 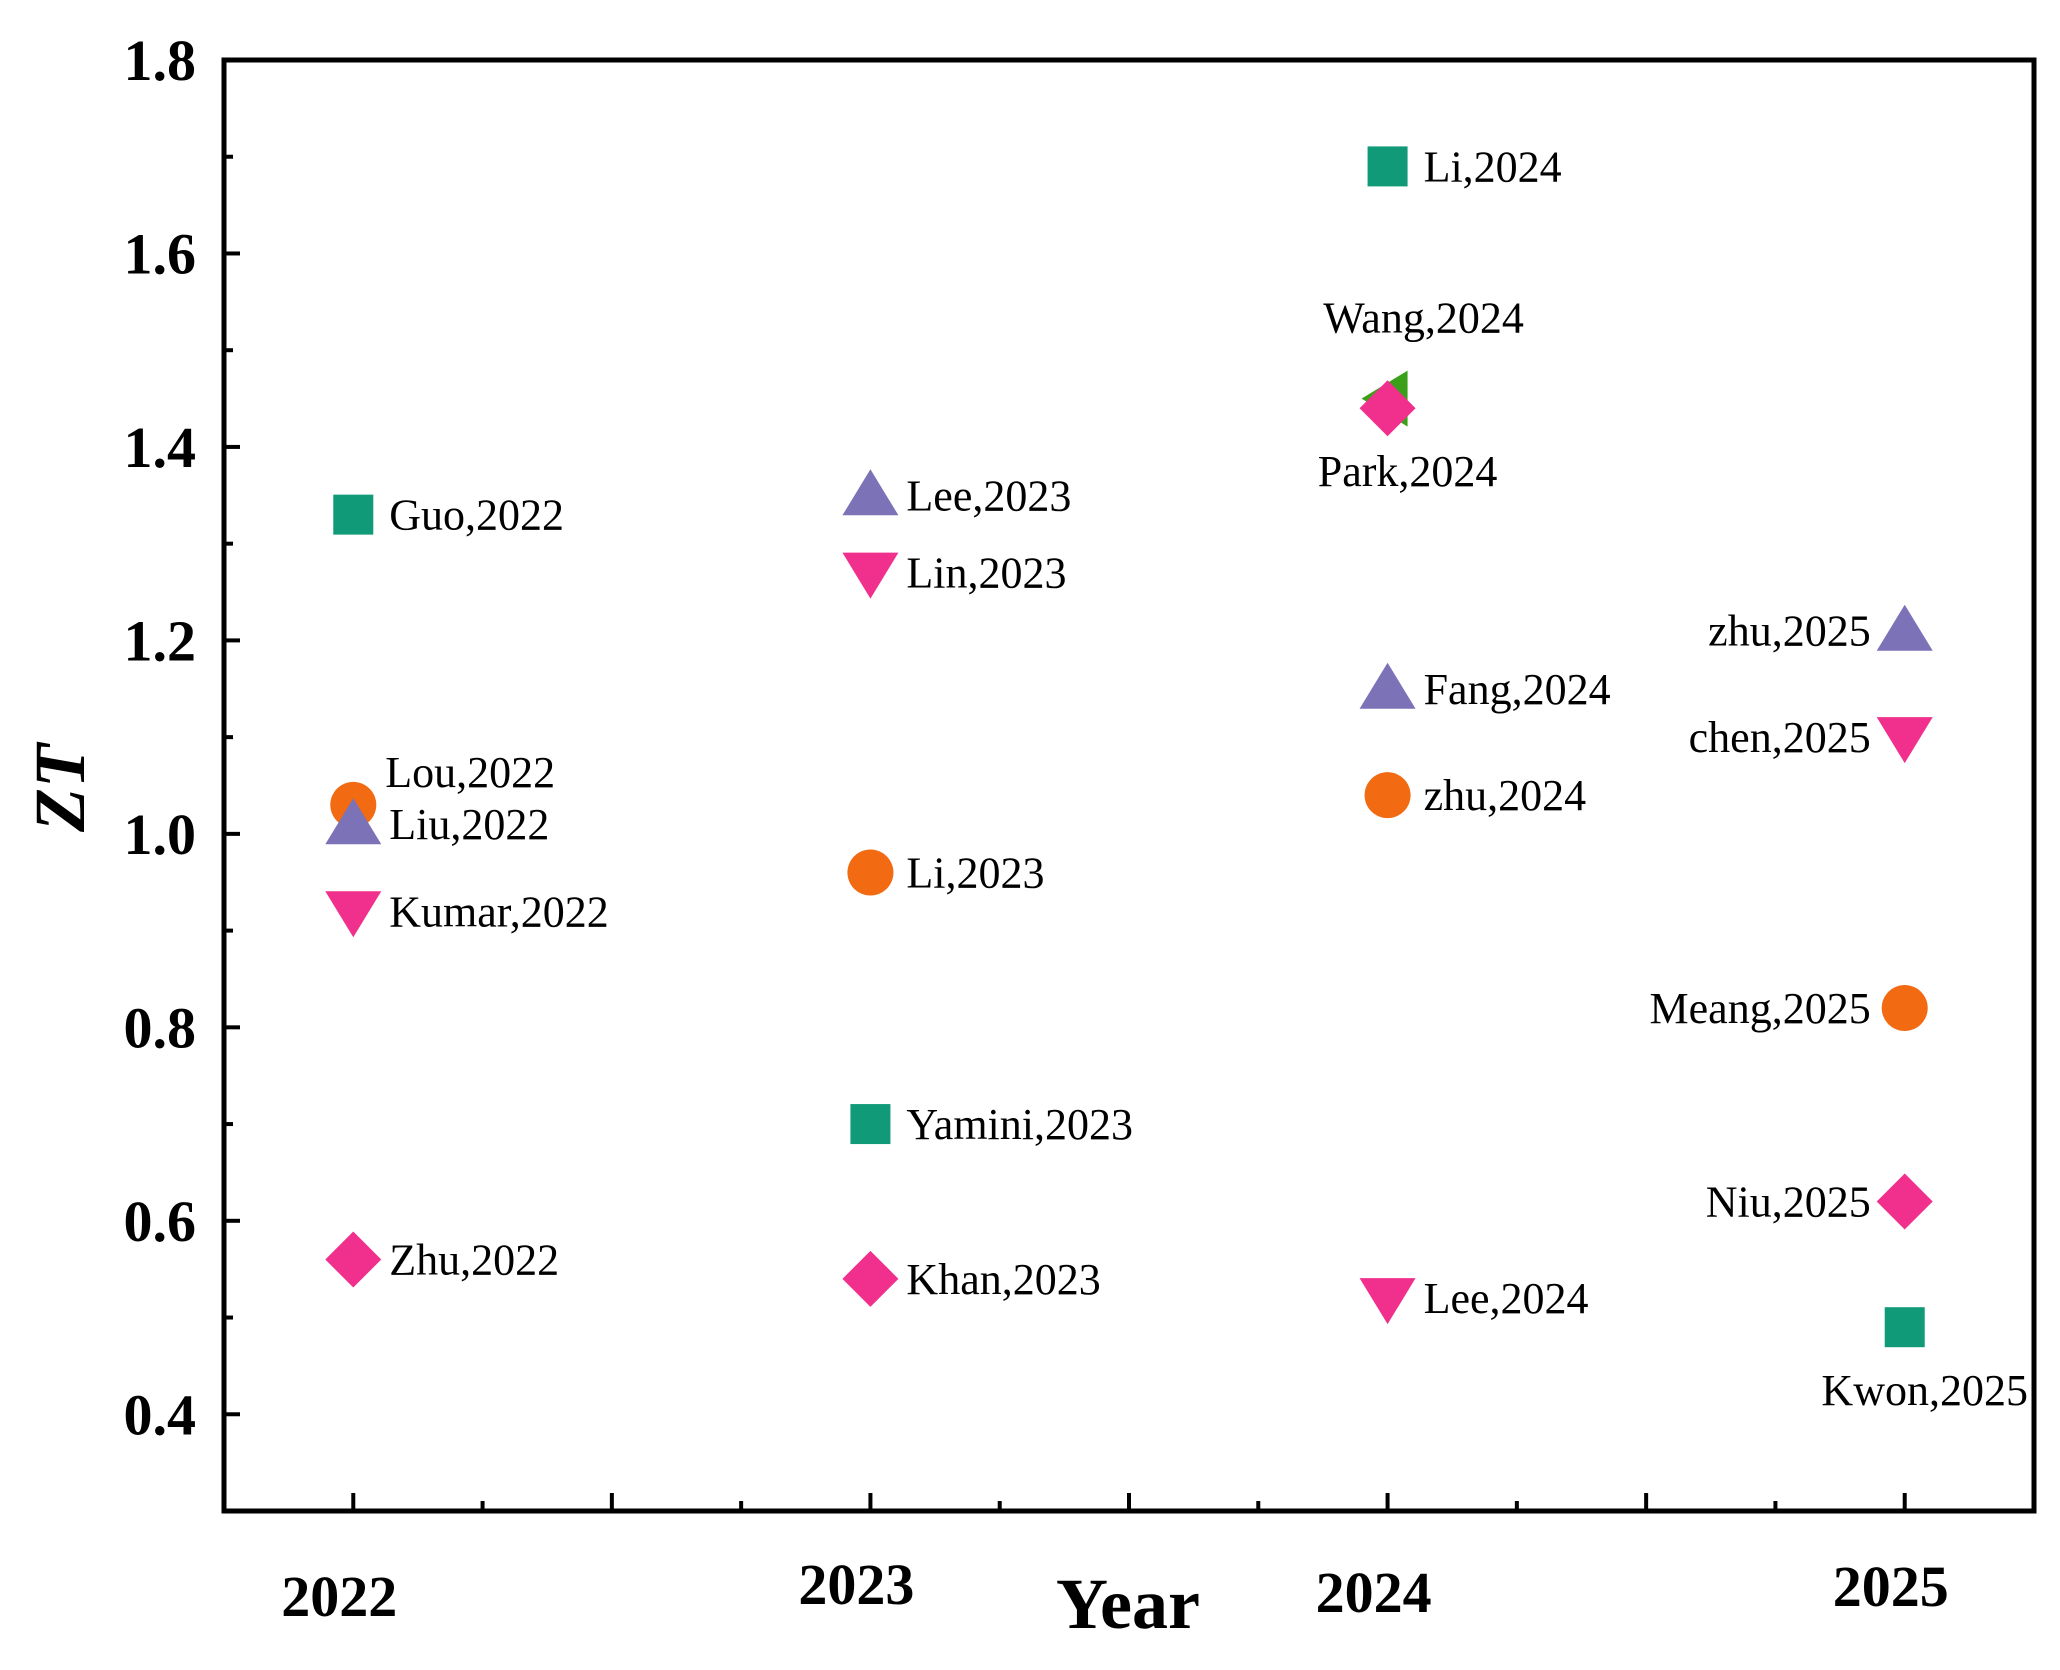 I want to click on x-tick-label: 2022, so click(x=339, y=1596).